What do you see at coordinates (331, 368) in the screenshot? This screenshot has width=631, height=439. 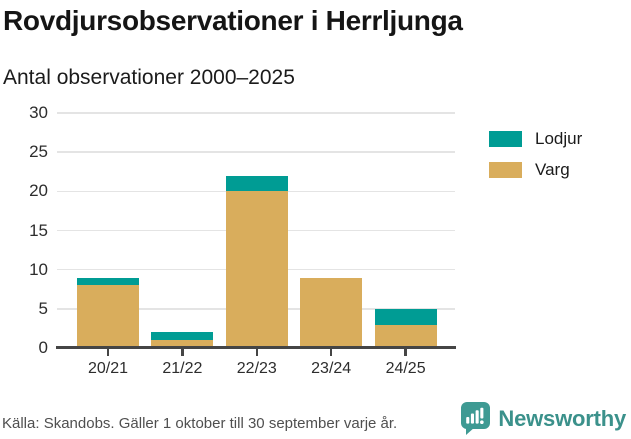 I see `x-tick-label-23-24: 23/24` at bounding box center [331, 368].